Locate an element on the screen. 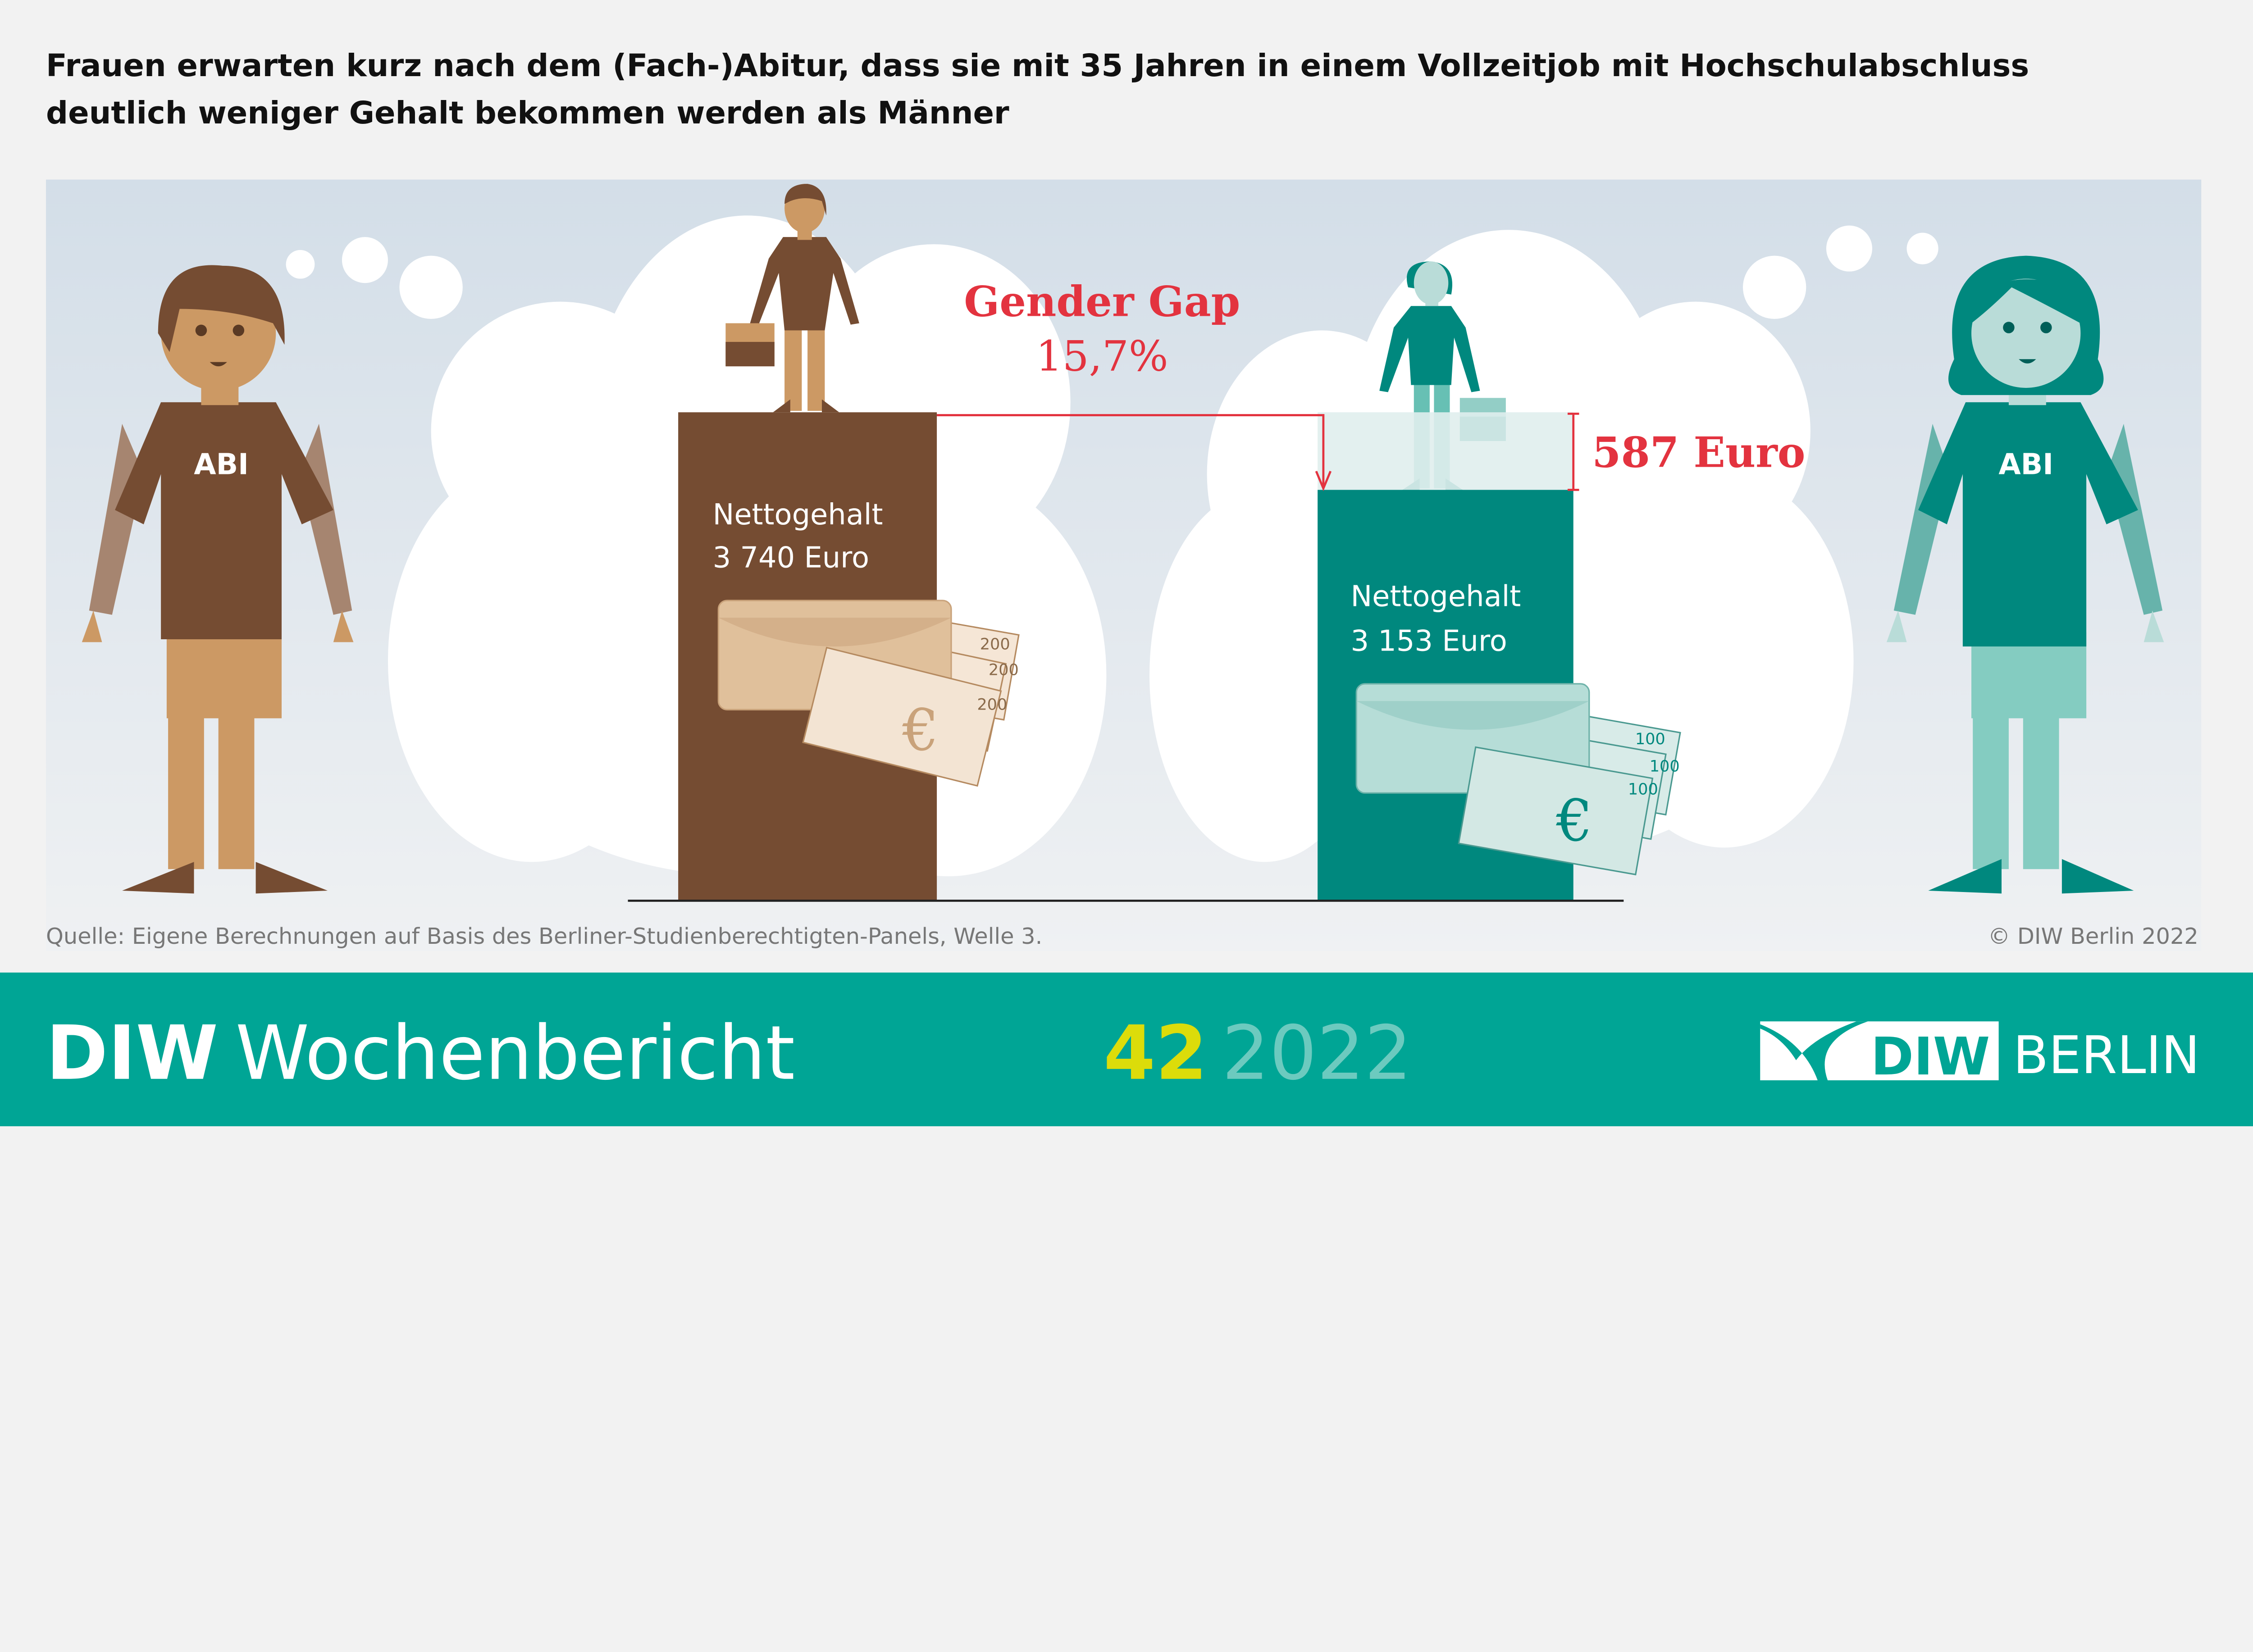 This screenshot has height=1652, width=2253. gap-area is located at coordinates (1445, 451).